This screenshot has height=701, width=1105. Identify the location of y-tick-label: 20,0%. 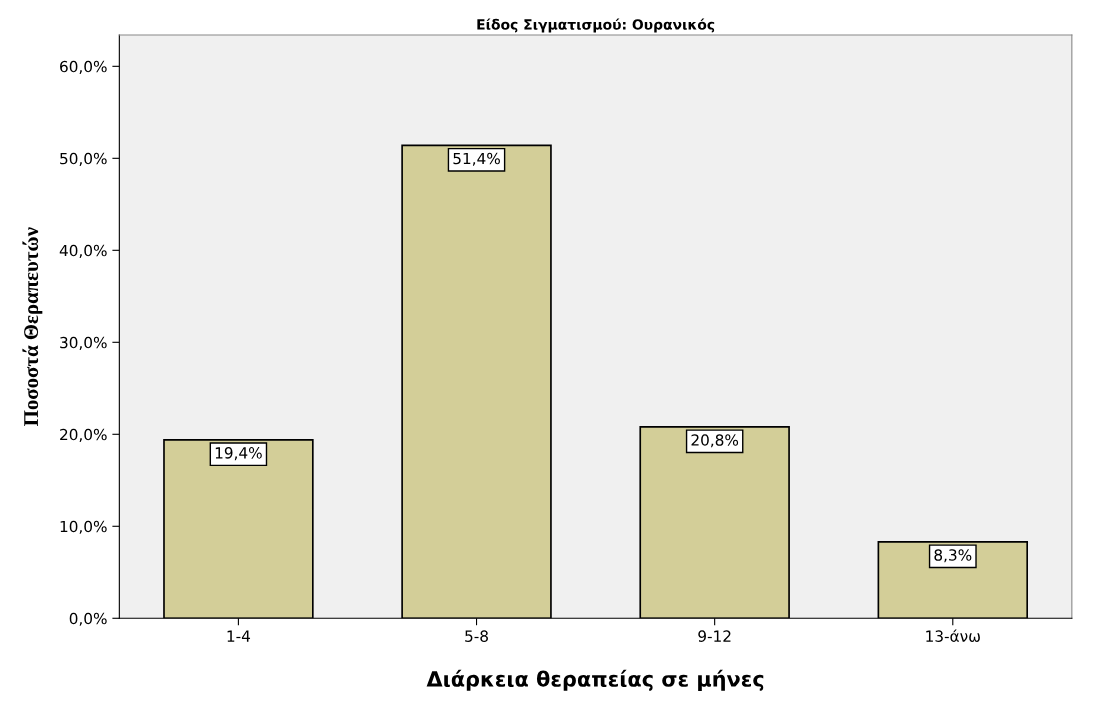
(83, 435).